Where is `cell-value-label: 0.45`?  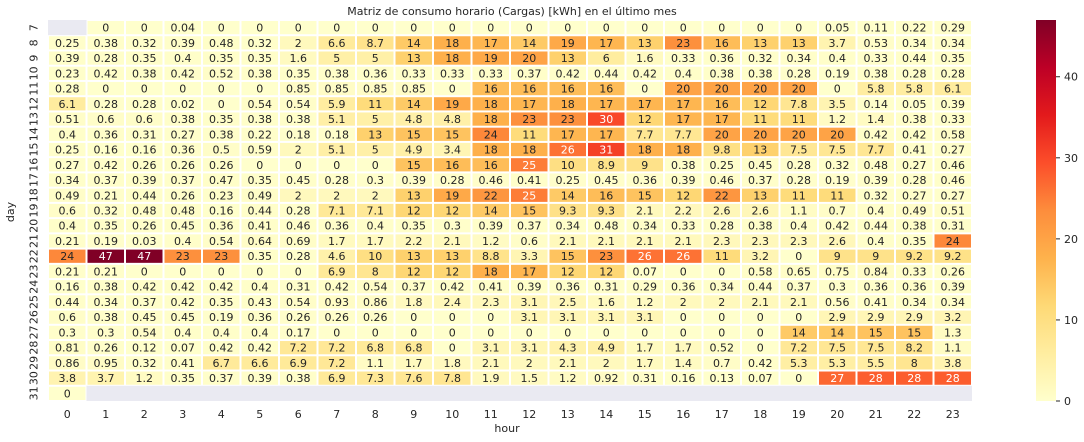 cell-value-label: 0.45 is located at coordinates (183, 317).